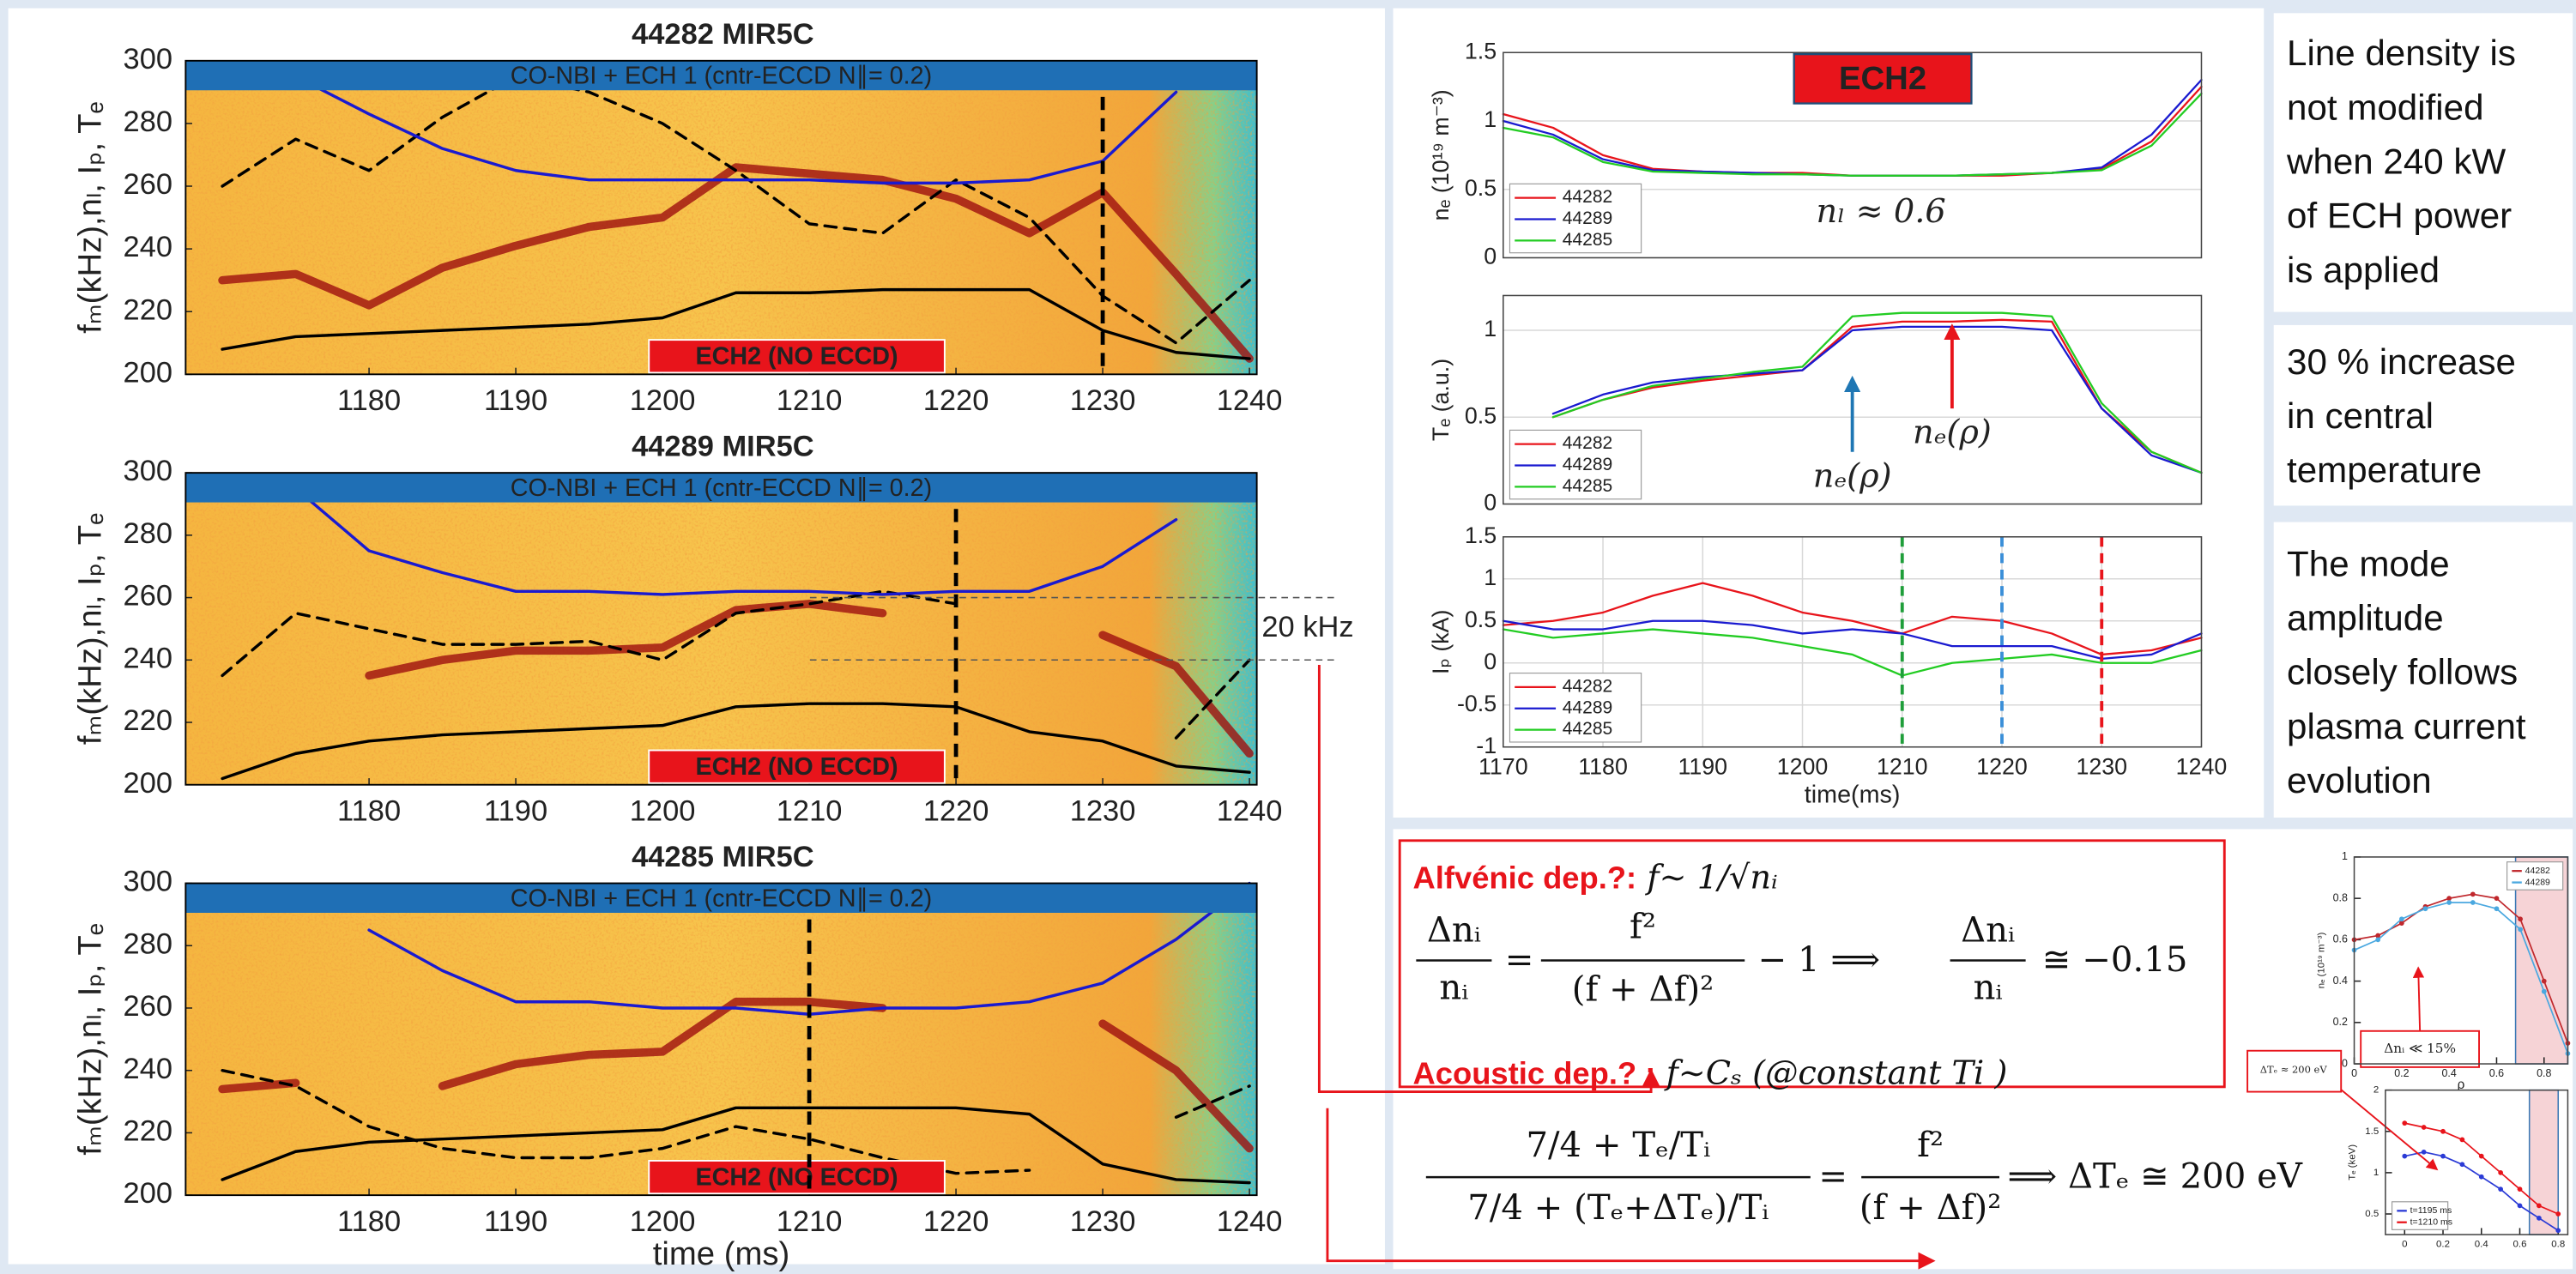  I want to click on shaded-span, so click(2544, 1162).